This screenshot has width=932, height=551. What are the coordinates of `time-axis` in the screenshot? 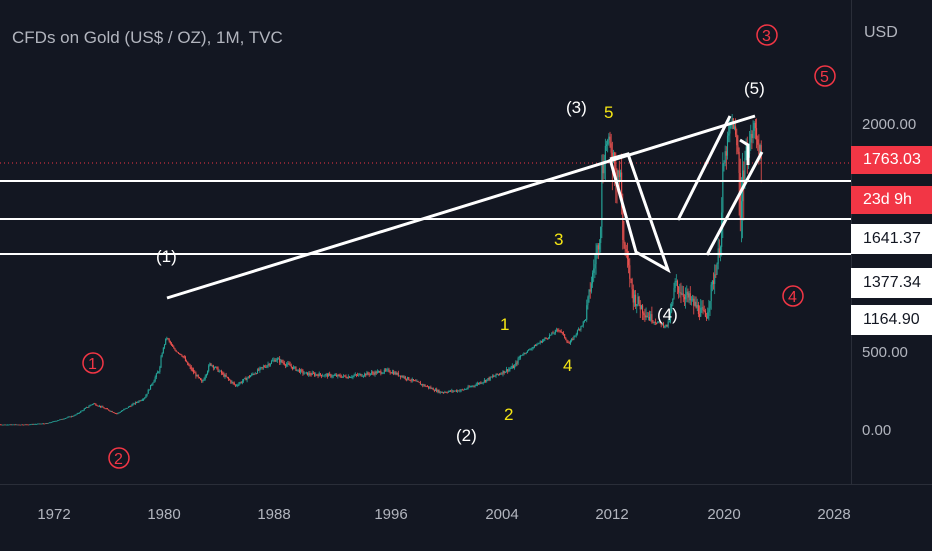 It's located at (466, 517).